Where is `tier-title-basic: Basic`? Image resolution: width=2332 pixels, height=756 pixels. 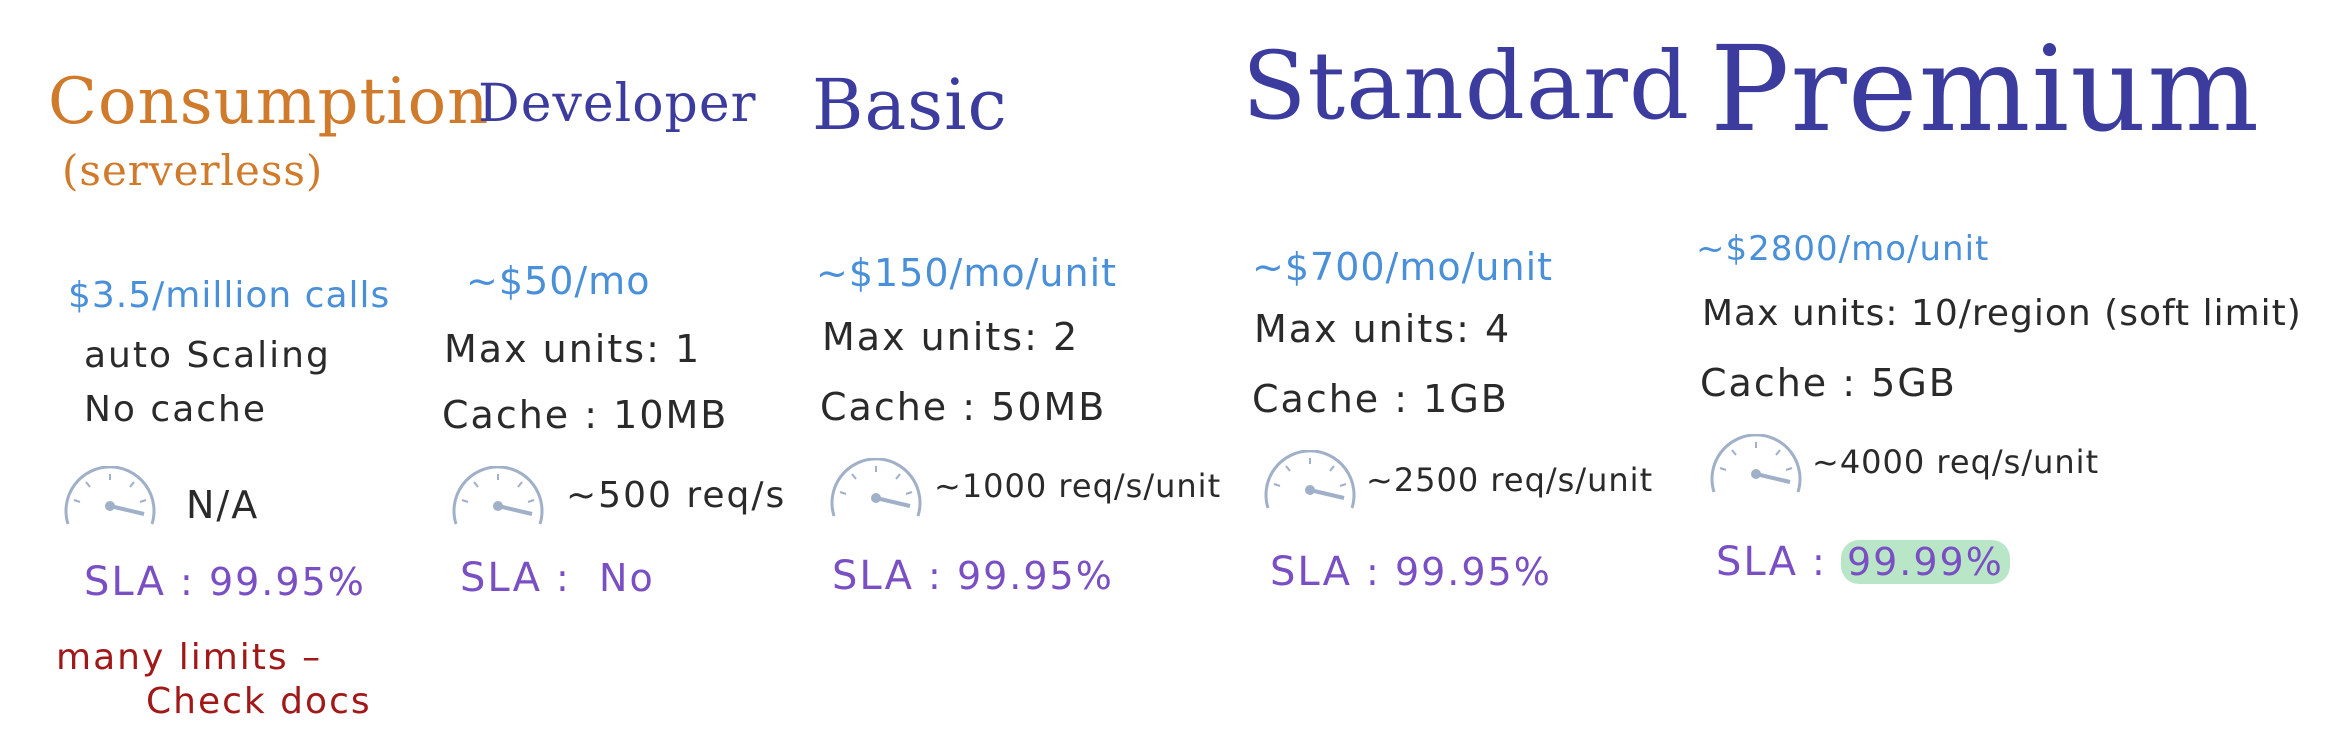 tier-title-basic: Basic is located at coordinates (910, 105).